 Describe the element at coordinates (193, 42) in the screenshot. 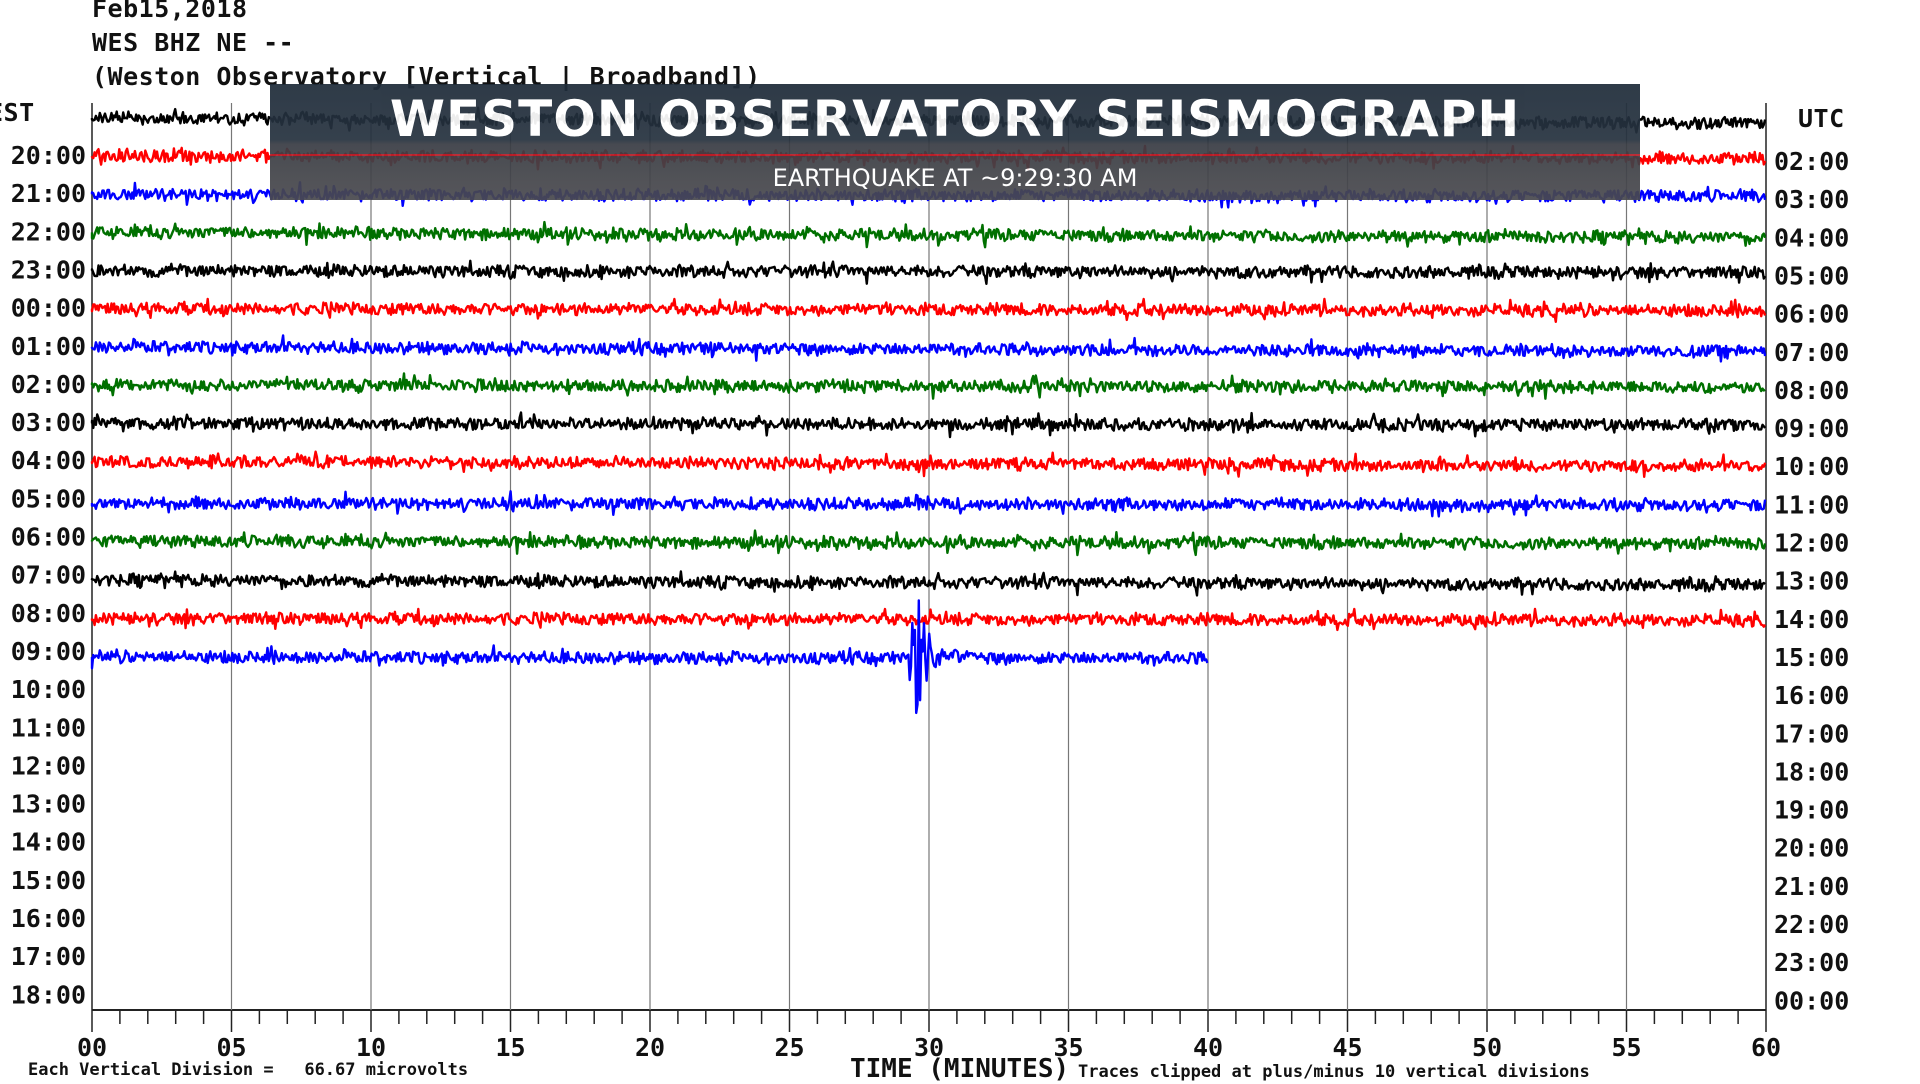

I see `station-label: WES BHZ NE --` at that location.